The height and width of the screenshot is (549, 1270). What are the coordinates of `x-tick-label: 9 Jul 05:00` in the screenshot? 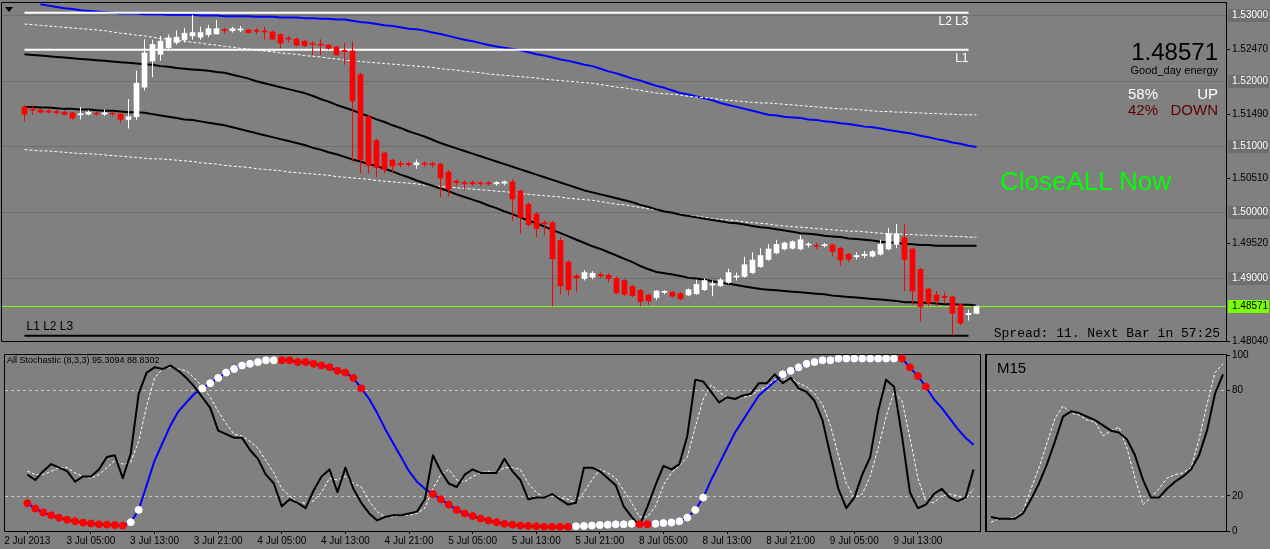 It's located at (854, 540).